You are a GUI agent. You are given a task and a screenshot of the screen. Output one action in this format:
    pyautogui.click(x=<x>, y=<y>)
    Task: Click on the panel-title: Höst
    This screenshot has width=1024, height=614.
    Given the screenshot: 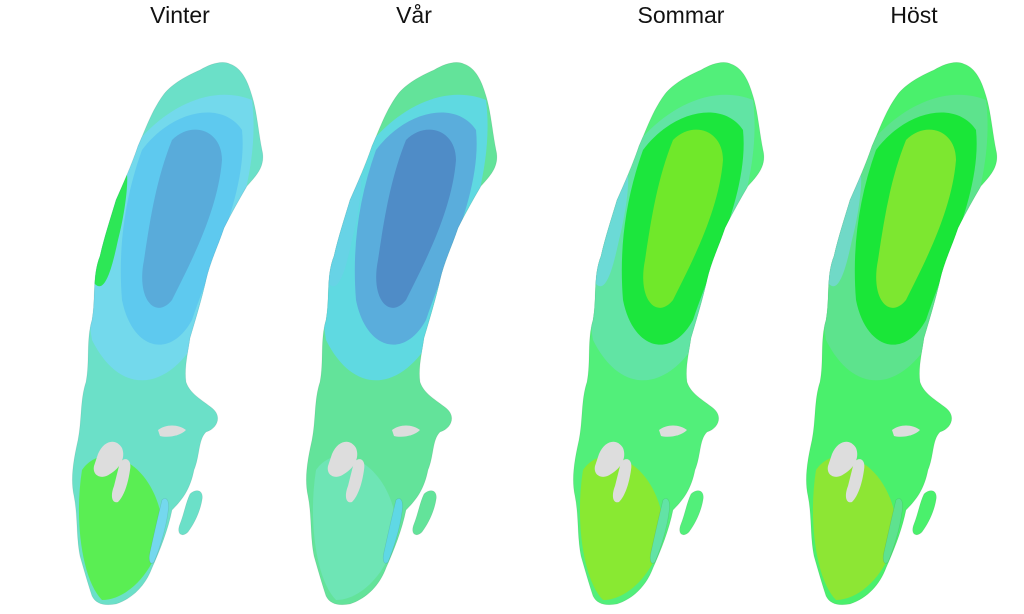 What is the action you would take?
    pyautogui.click(x=914, y=15)
    